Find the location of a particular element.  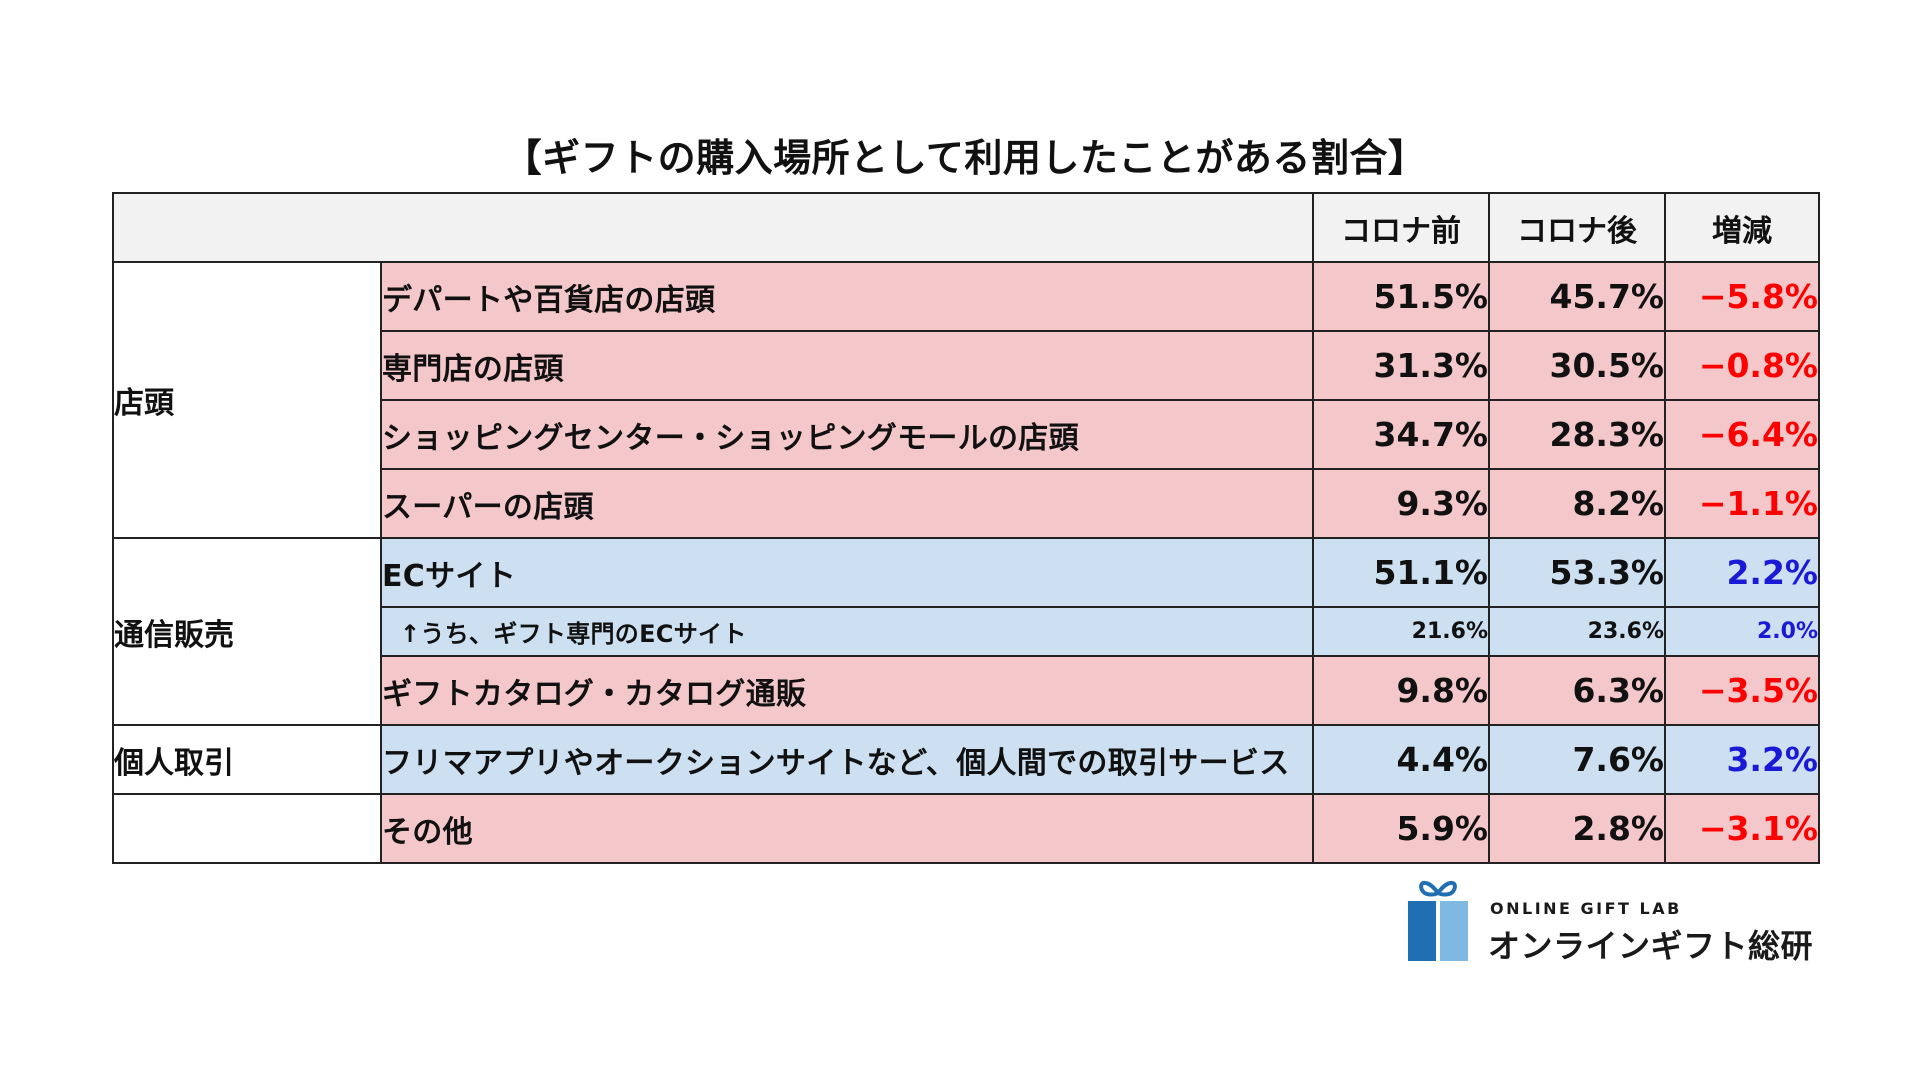

table-row: ↑うち、ギフト専門のECサイト 21.6% 23.6% 2.0% is located at coordinates (966, 631).